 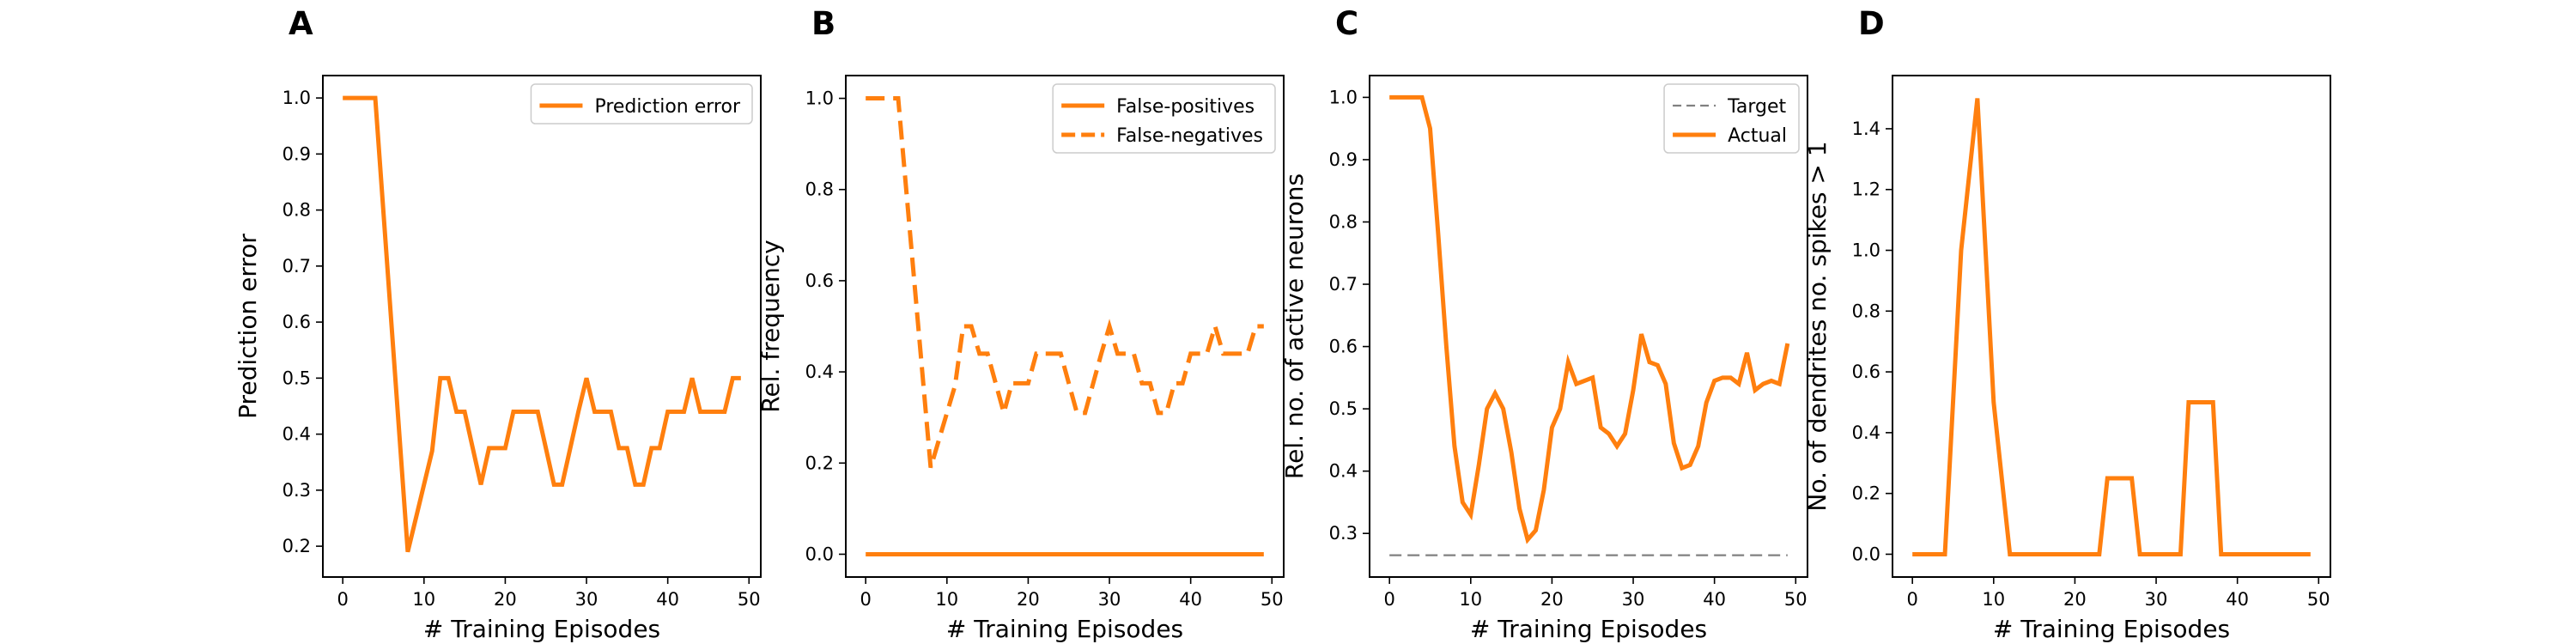 What do you see at coordinates (1758, 136) in the screenshot?
I see `legend-entry: Actual` at bounding box center [1758, 136].